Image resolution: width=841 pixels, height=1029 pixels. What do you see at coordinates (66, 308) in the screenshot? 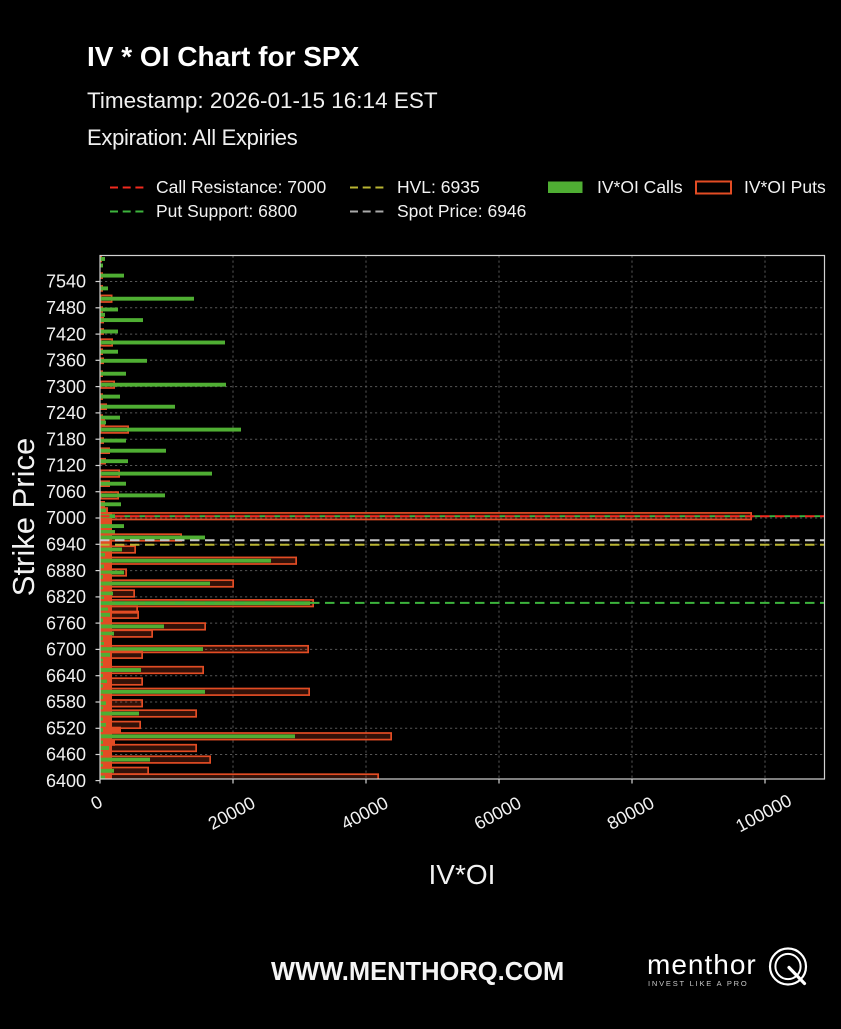
I see `svg-text: 7480` at bounding box center [66, 308].